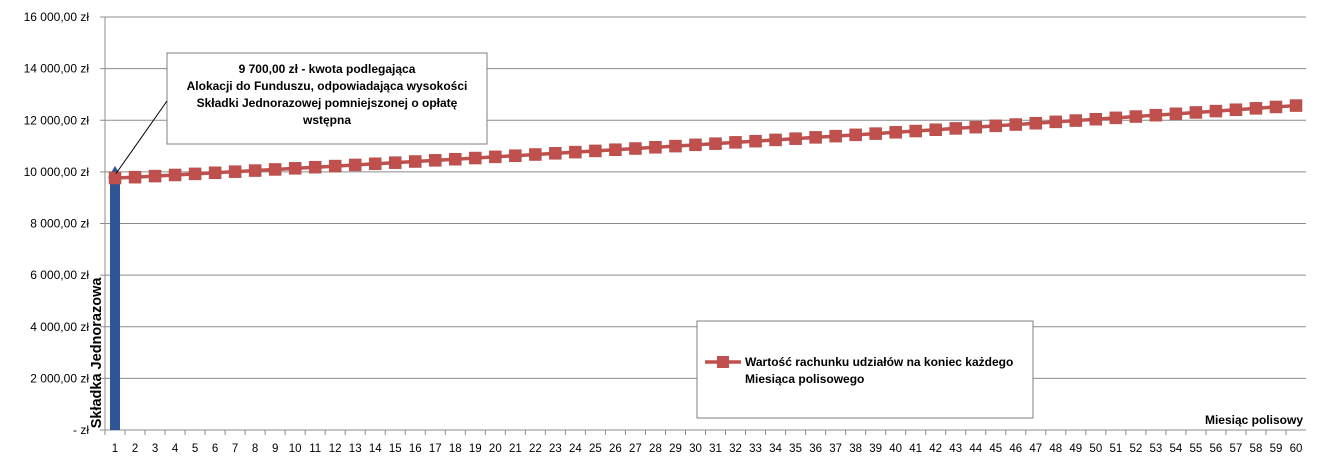  What do you see at coordinates (326, 120) in the screenshot?
I see `annotation-text-line: wstępna` at bounding box center [326, 120].